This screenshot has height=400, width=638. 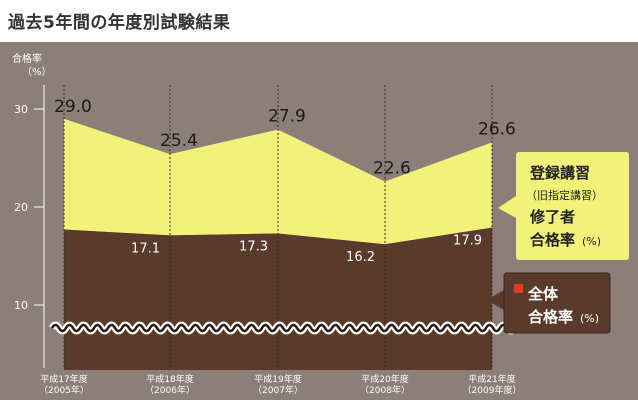 What do you see at coordinates (392, 169) in the screenshot?
I see `data-label-upper: 22.6` at bounding box center [392, 169].